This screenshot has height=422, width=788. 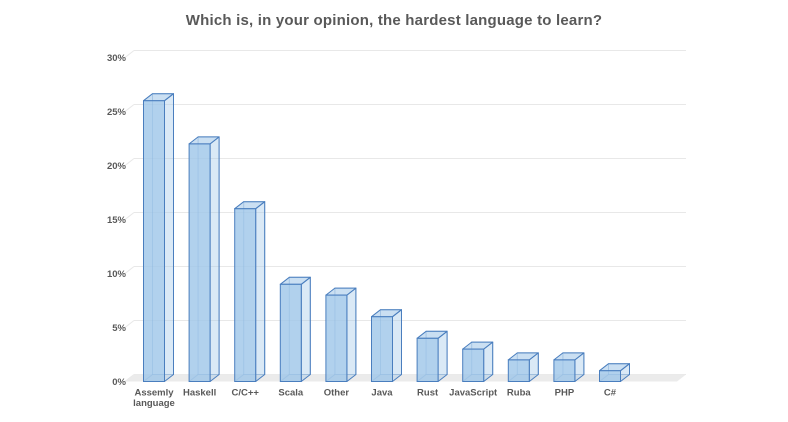 I want to click on x-axis-label-c-c: C/C++, so click(x=245, y=393).